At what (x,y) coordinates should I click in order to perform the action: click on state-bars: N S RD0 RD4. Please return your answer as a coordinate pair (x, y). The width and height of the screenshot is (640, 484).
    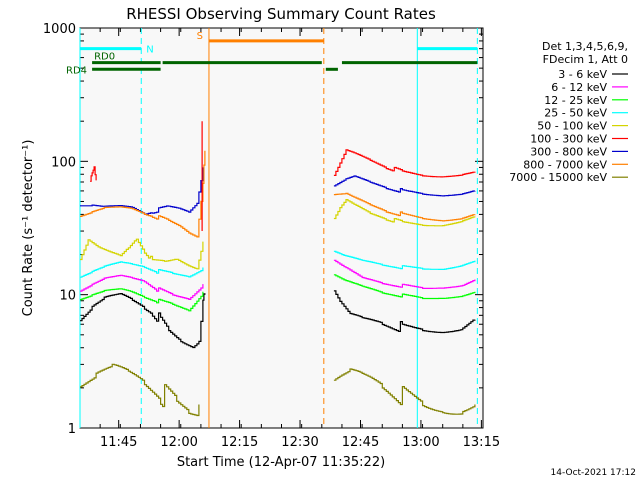
    Looking at the image, I should click on (272, 53).